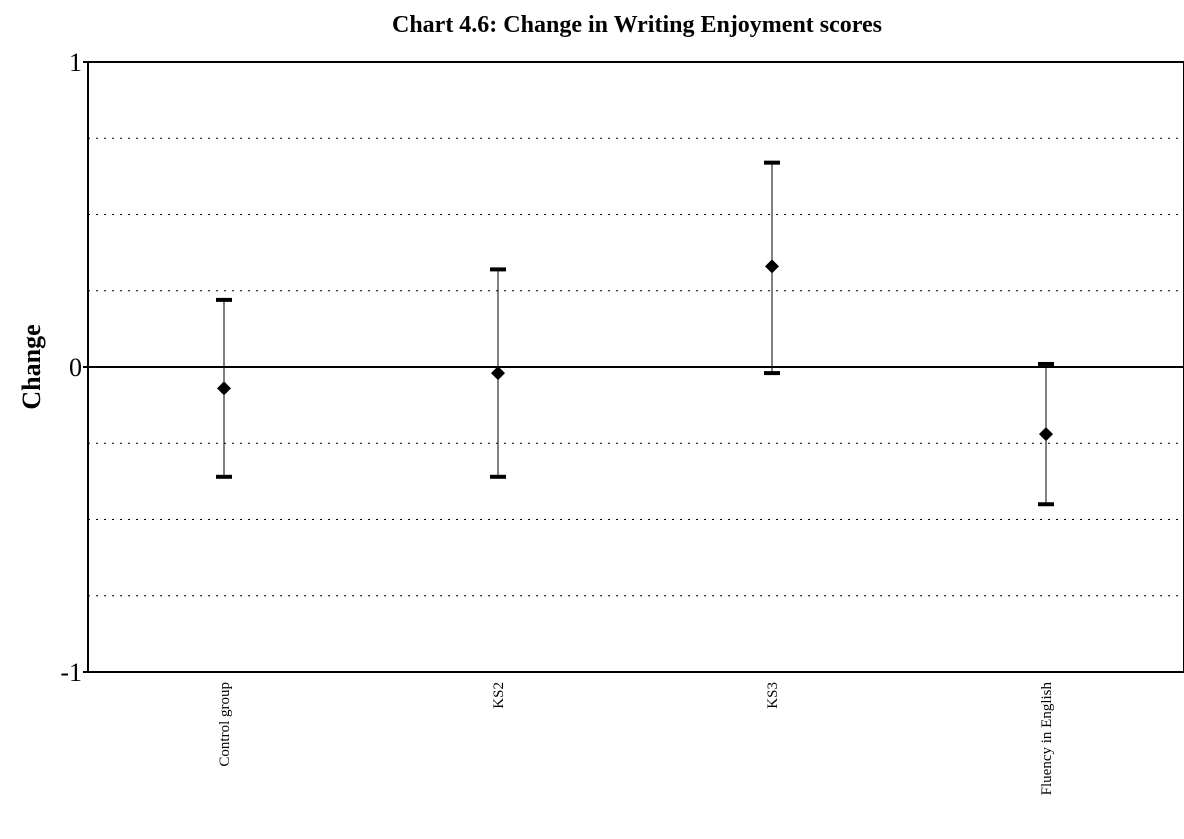  What do you see at coordinates (31, 366) in the screenshot?
I see `y-axis-label: Change` at bounding box center [31, 366].